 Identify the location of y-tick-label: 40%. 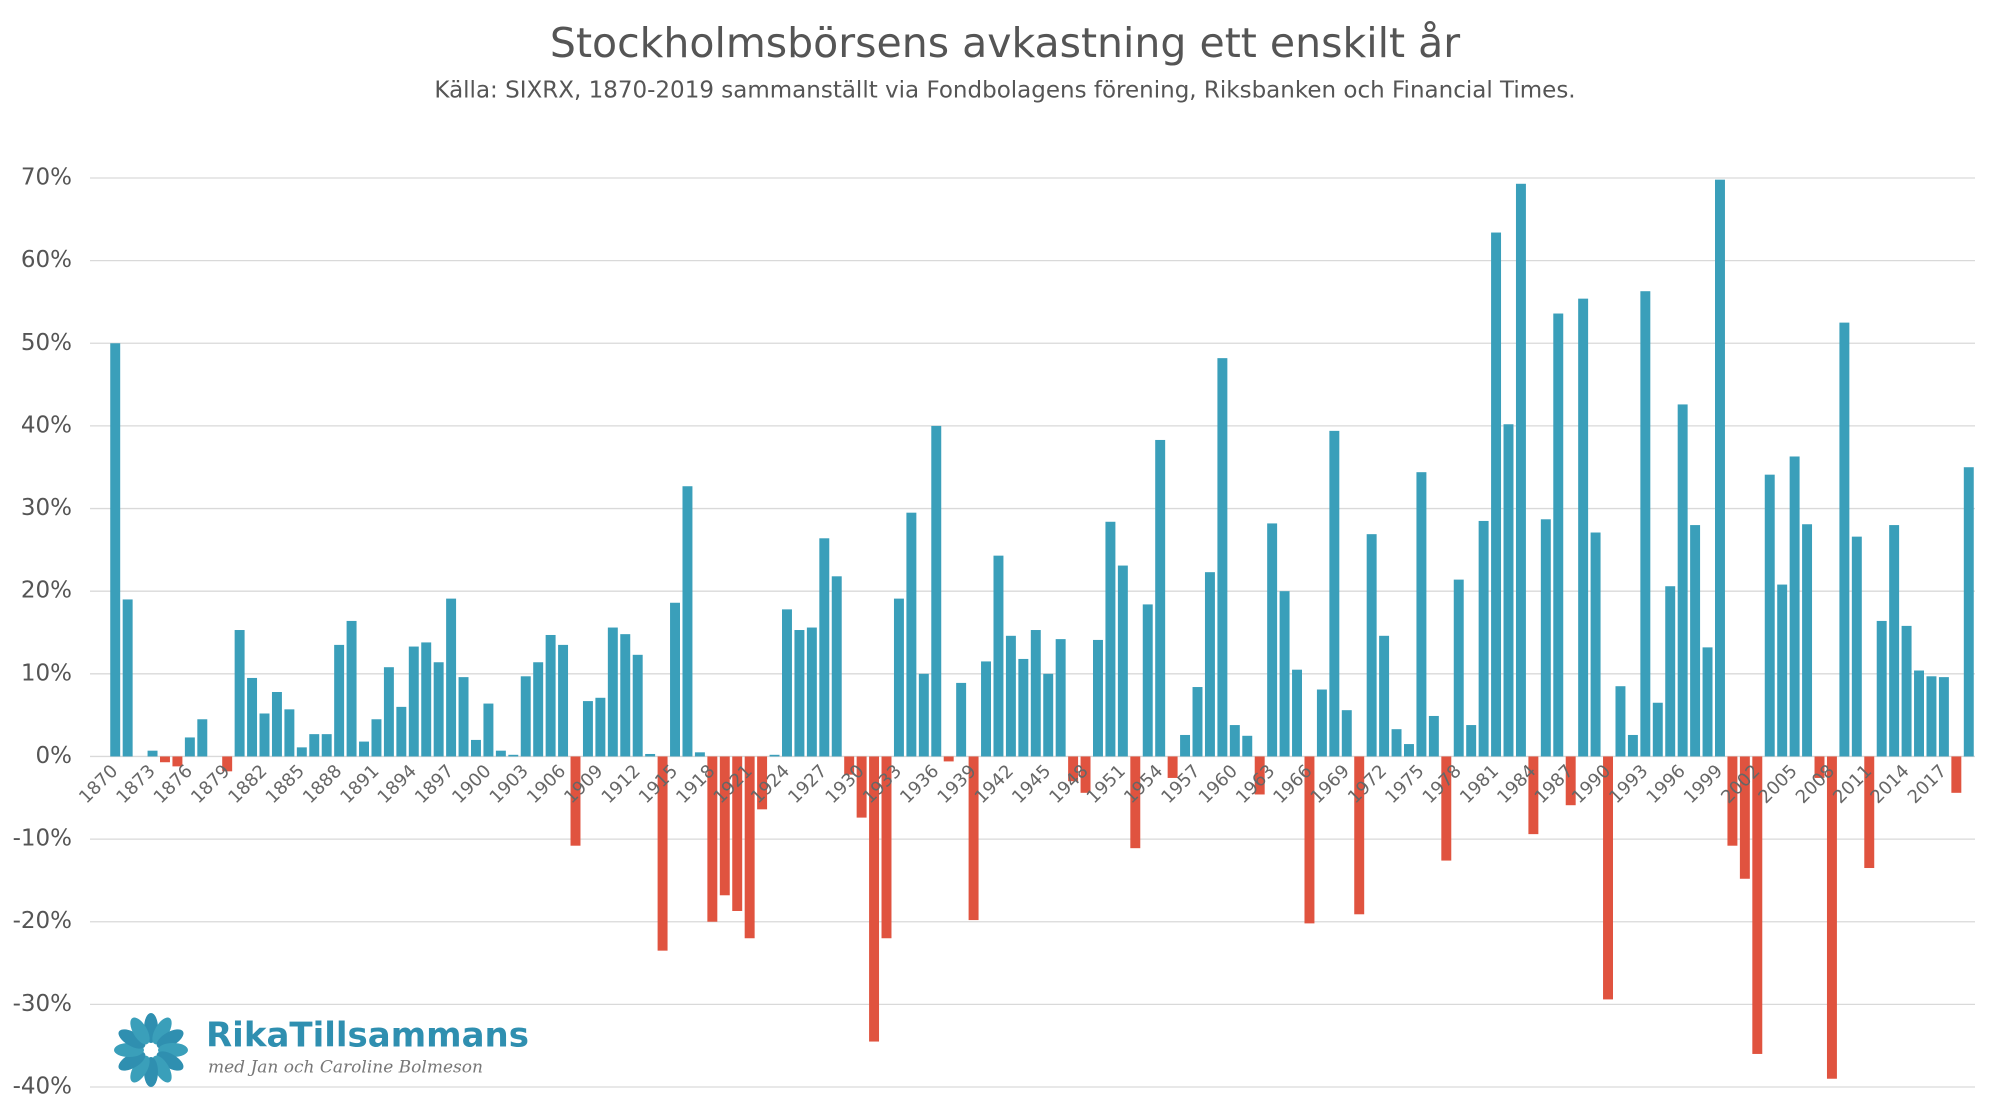
(46, 425).